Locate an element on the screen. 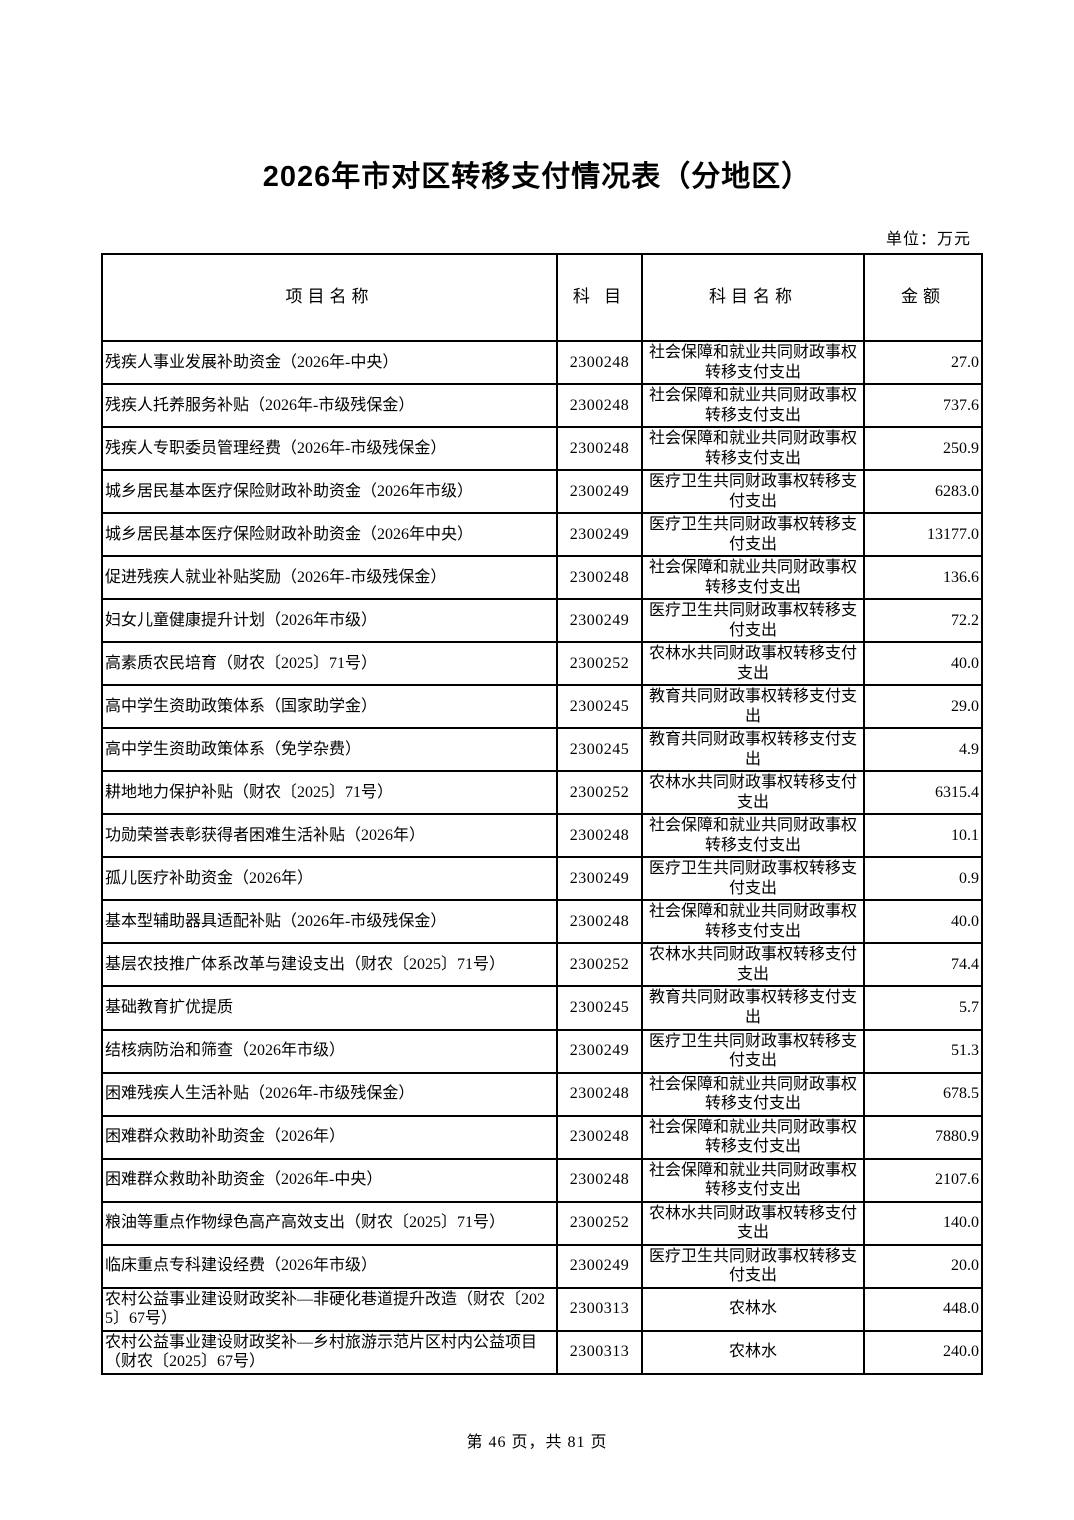  project-name-cell: 基层农技推广体系改革与建设支出（财农〔2025〕71号） is located at coordinates (329, 965).